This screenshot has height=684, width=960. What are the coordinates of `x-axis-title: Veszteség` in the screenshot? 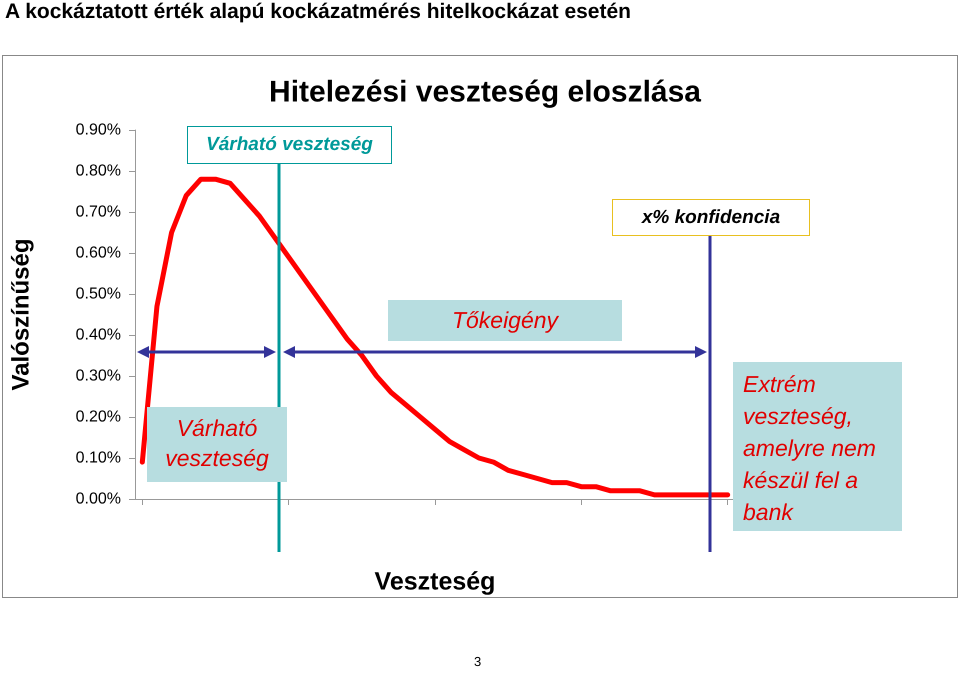 It's located at (435, 582).